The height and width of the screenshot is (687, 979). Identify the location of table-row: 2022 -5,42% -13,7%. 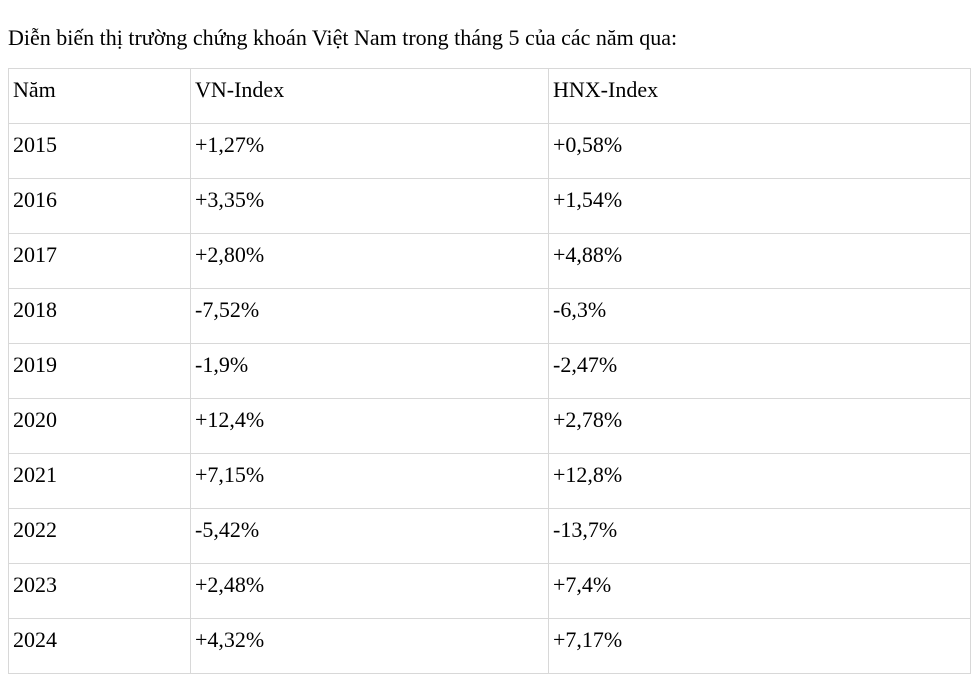
(489, 536).